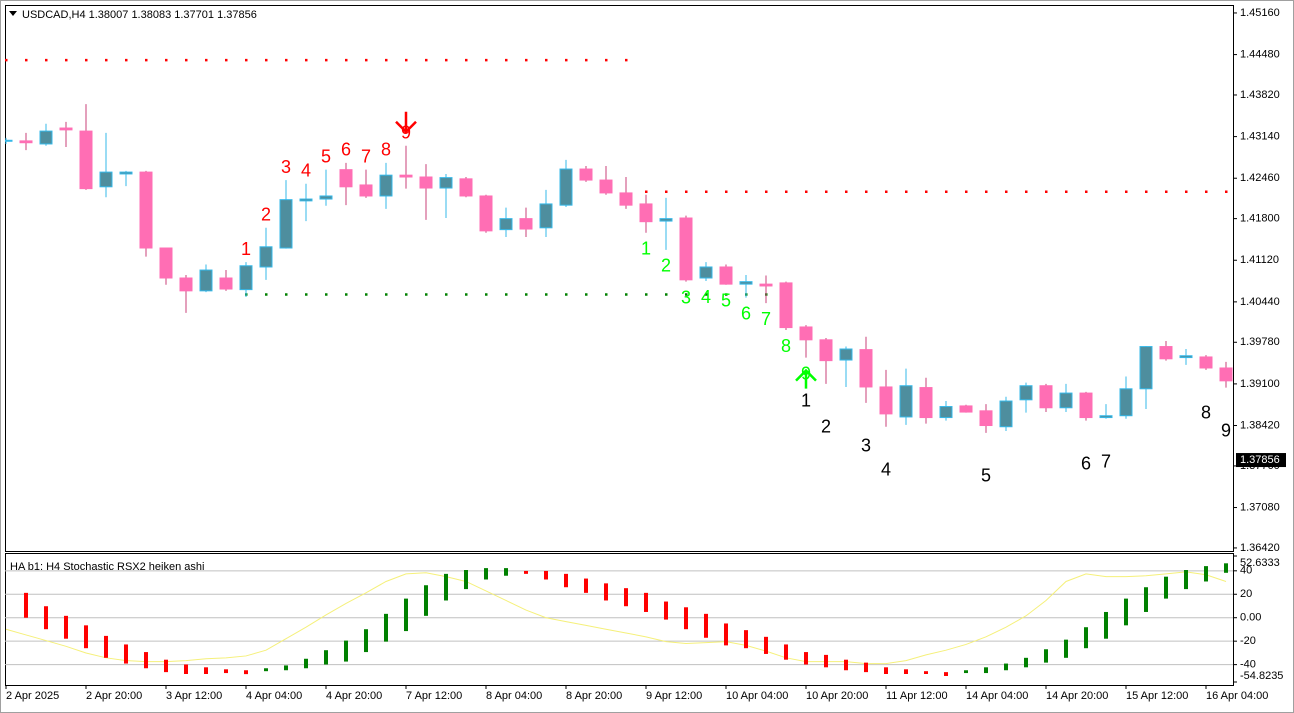  Describe the element at coordinates (1248, 641) in the screenshot. I see `y-tick-label: -20` at that location.